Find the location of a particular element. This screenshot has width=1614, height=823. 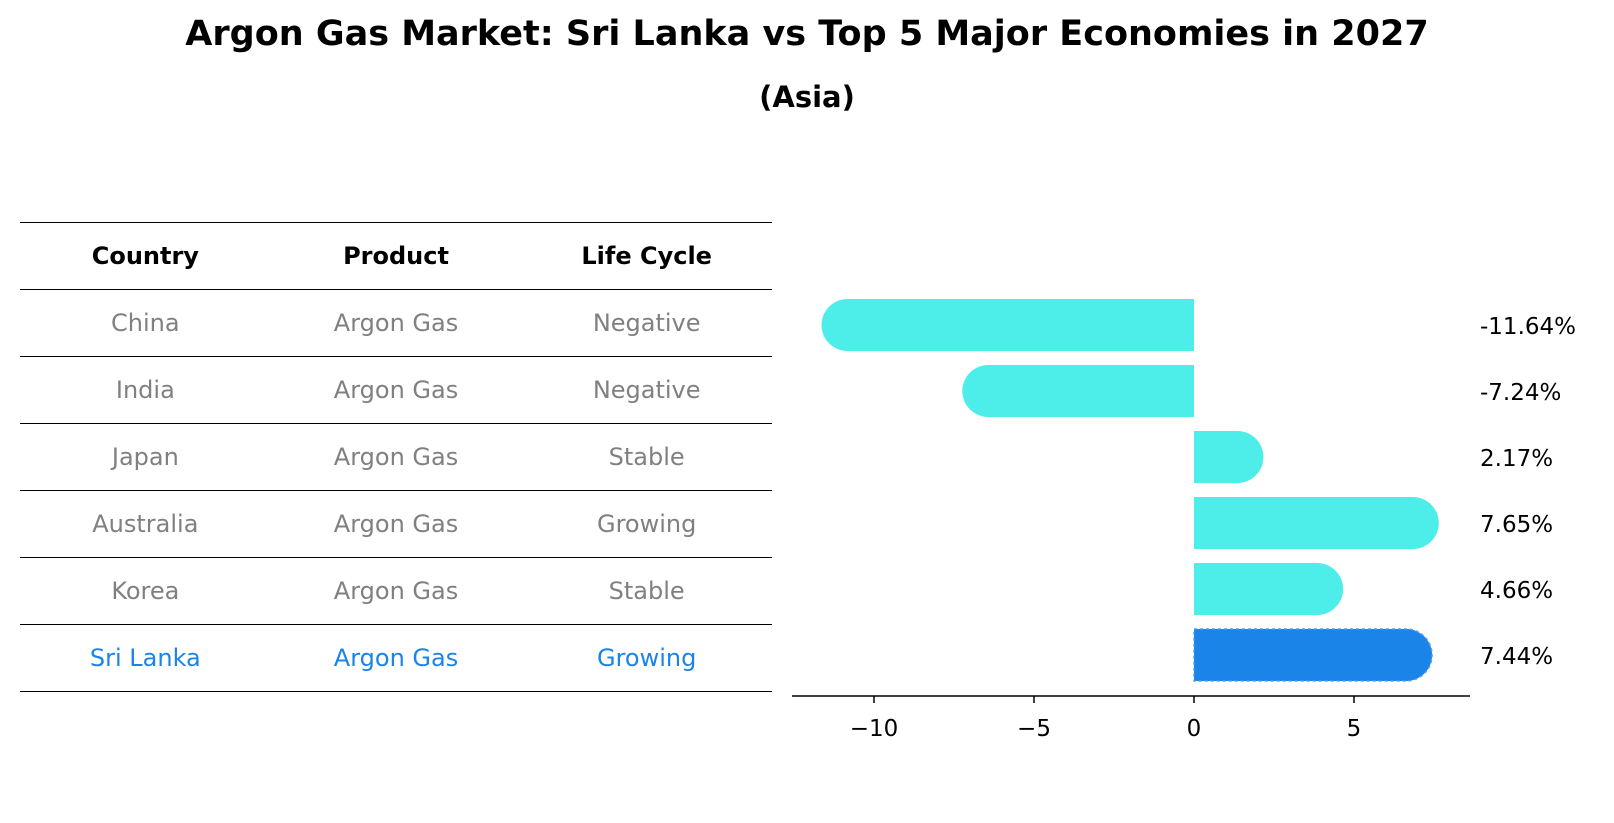

bar-value-label: 2.17% is located at coordinates (1516, 459).